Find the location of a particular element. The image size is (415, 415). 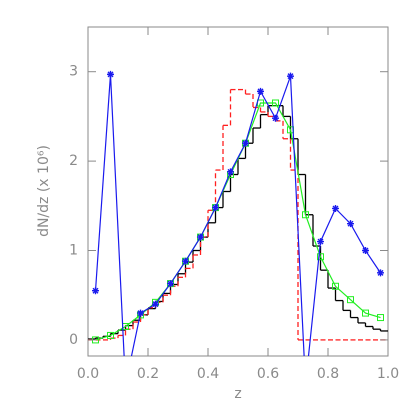

y-tick-label: 1 is located at coordinates (73, 251).